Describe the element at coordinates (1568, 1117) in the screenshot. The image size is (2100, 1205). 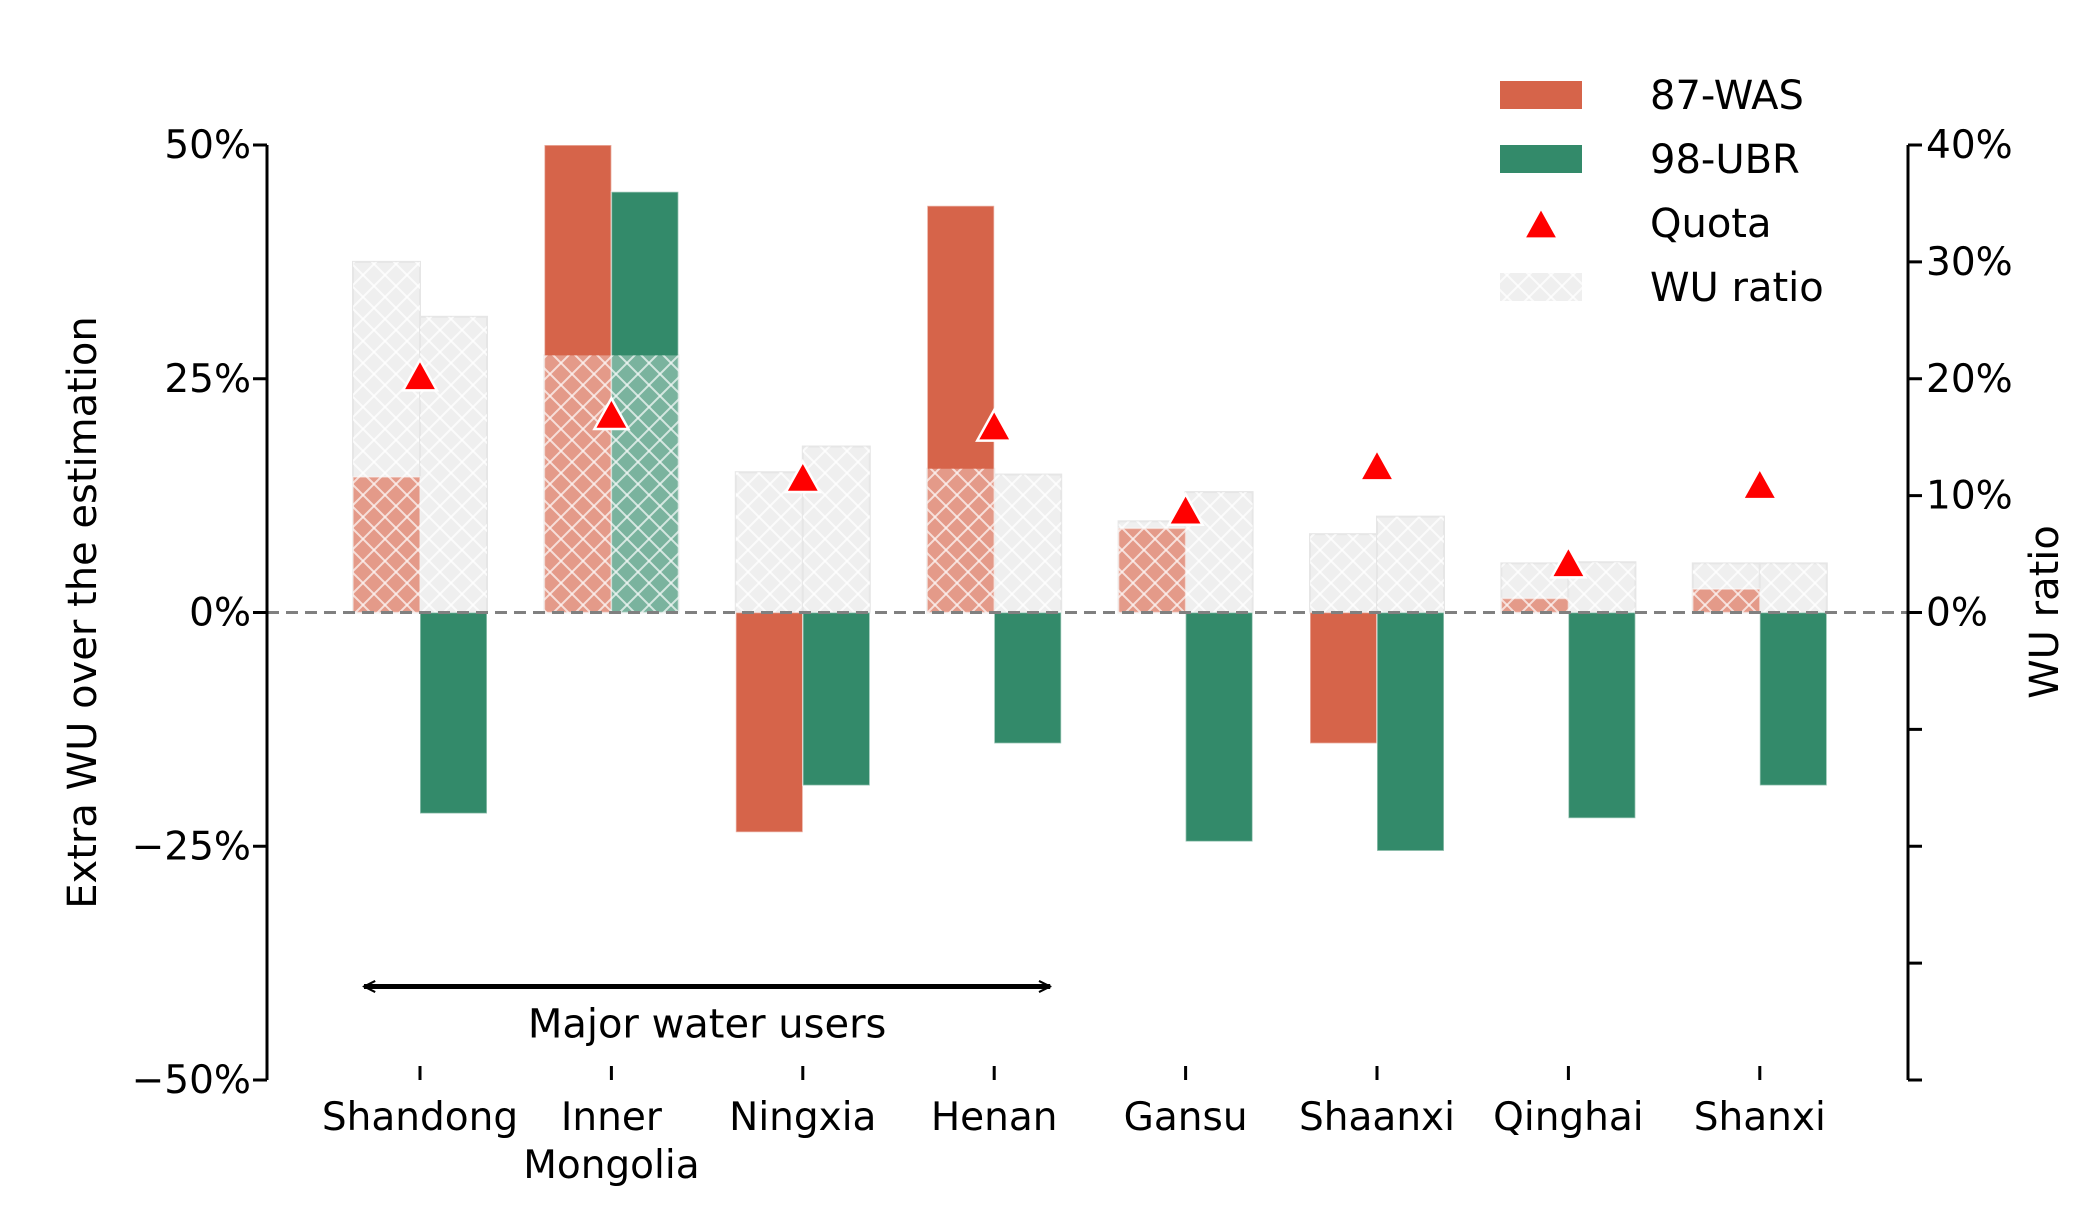
I see `x-axis-tick-label: Qinghai` at that location.